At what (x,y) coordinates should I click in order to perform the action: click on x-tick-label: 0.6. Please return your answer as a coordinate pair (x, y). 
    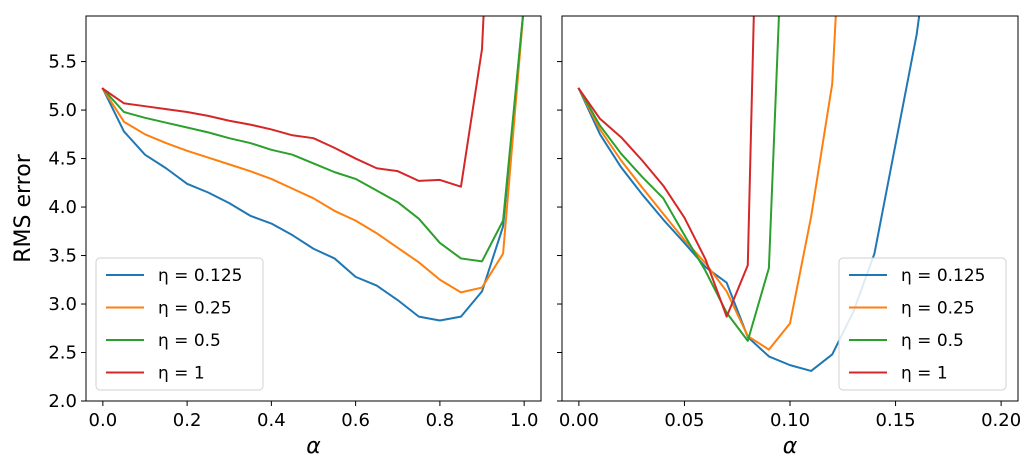
    Looking at the image, I should click on (355, 420).